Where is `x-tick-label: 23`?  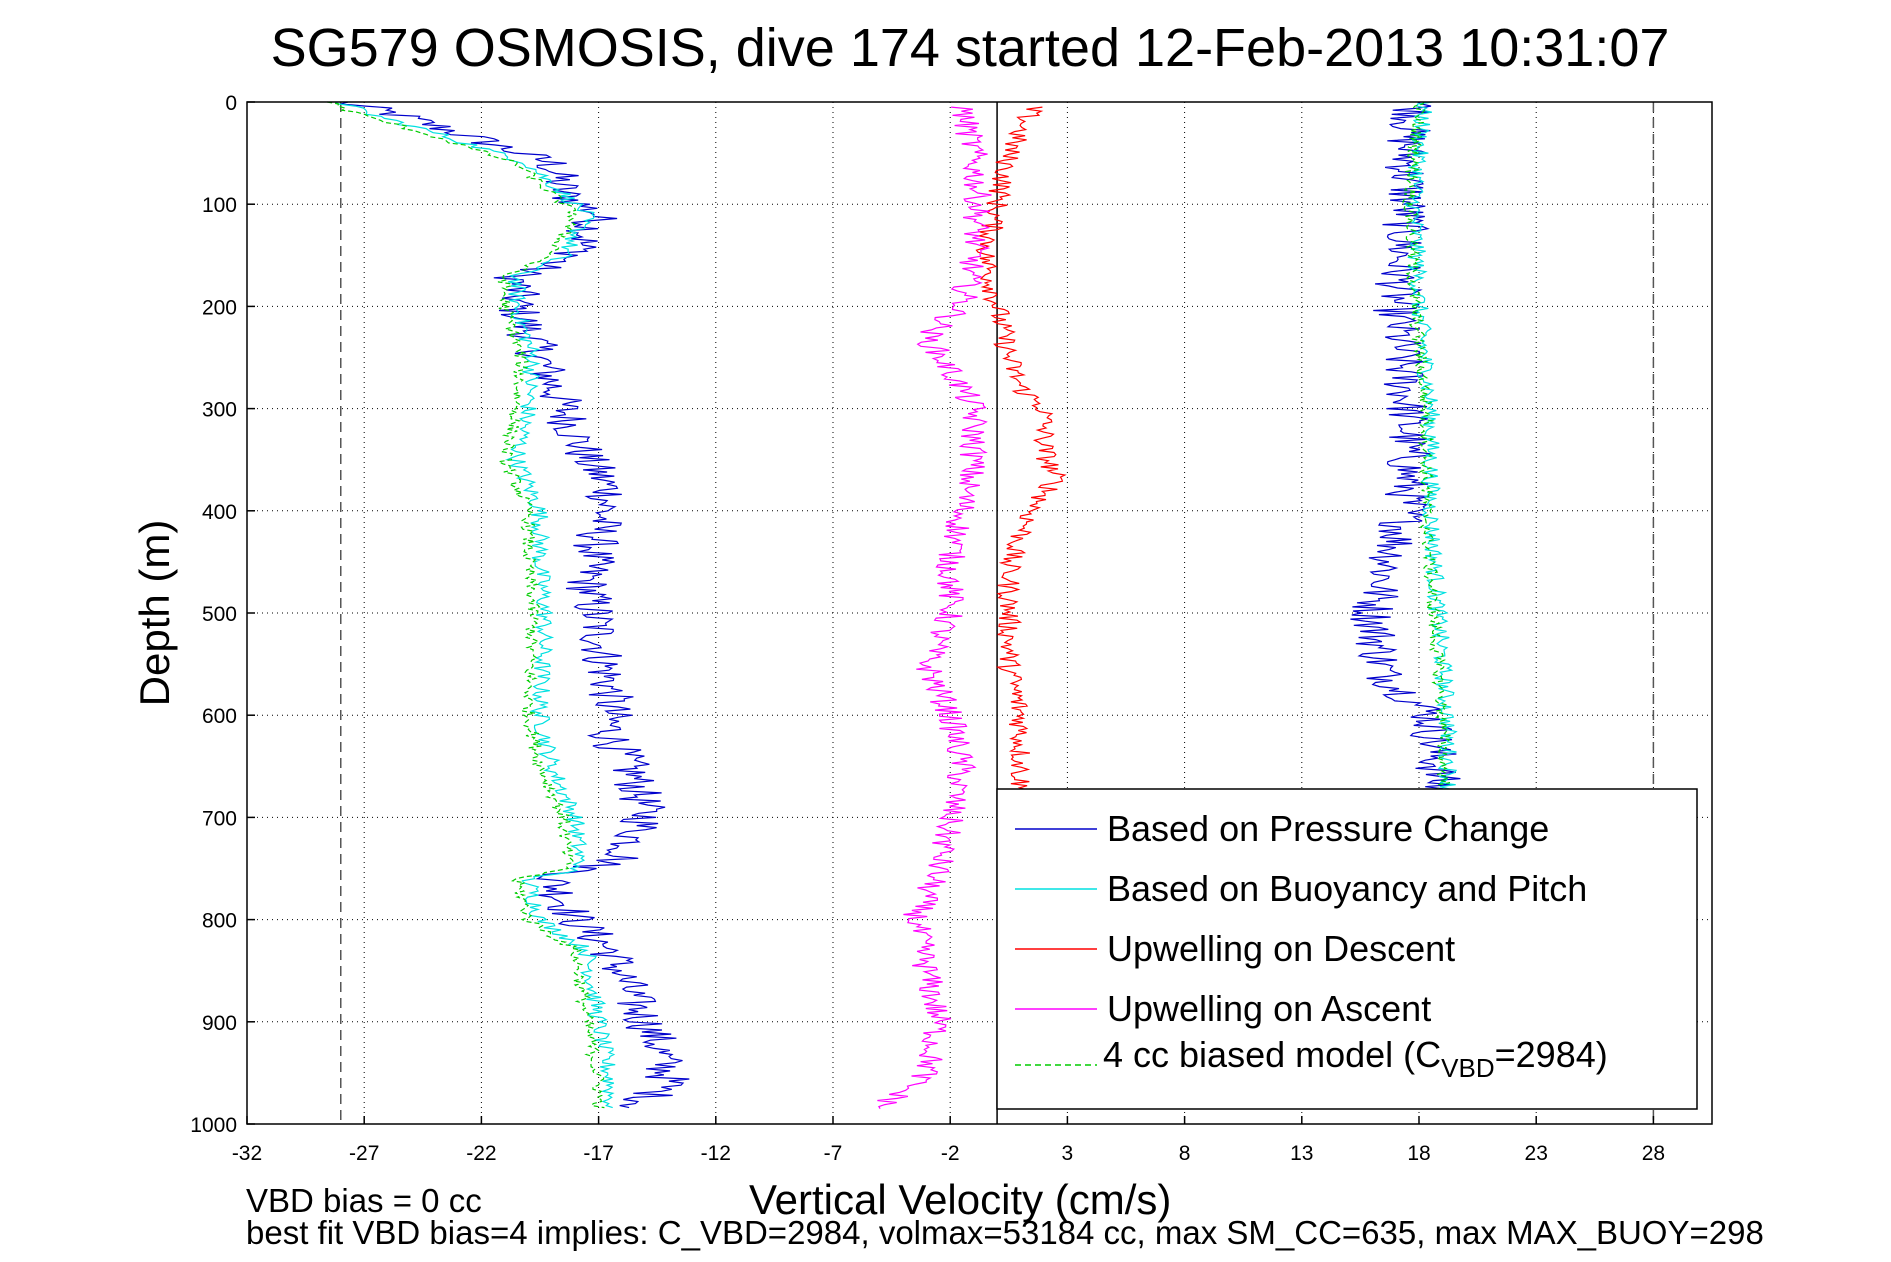
x-tick-label: 23 is located at coordinates (1536, 1153).